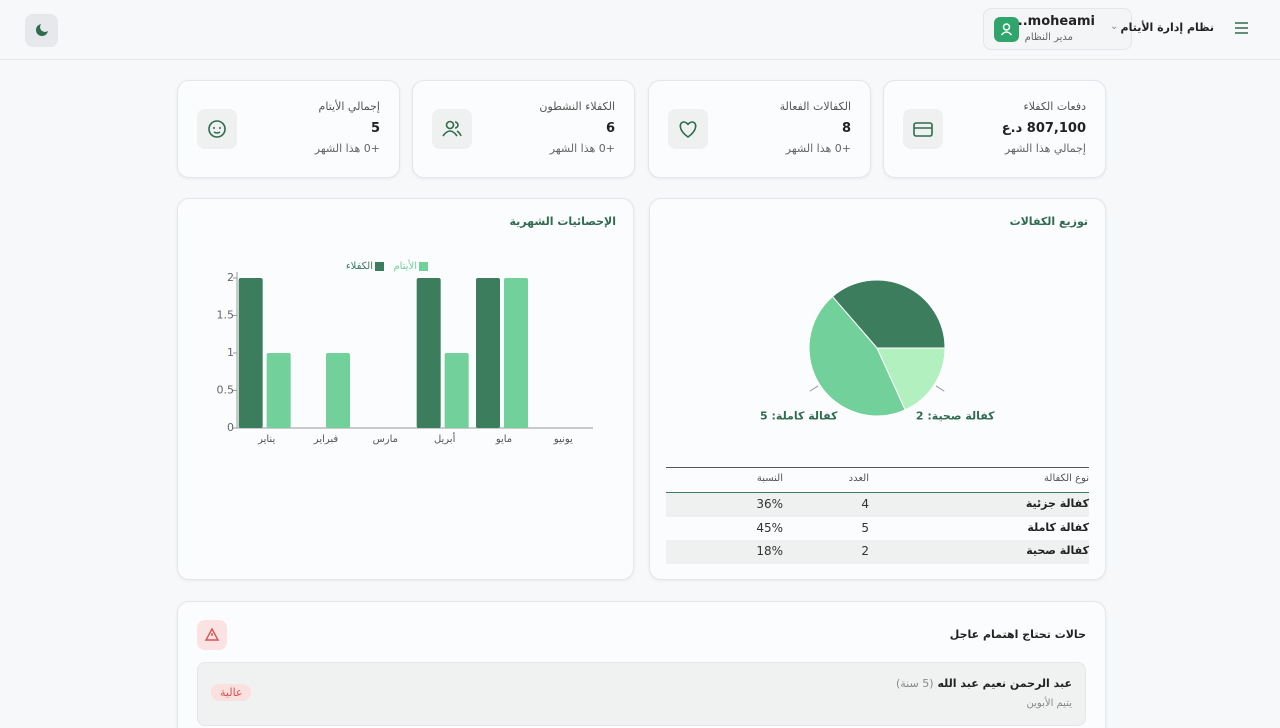 This screenshot has height=728, width=1280. What do you see at coordinates (815, 106) in the screenshot?
I see `stat-label: الكفالات الفعالة` at bounding box center [815, 106].